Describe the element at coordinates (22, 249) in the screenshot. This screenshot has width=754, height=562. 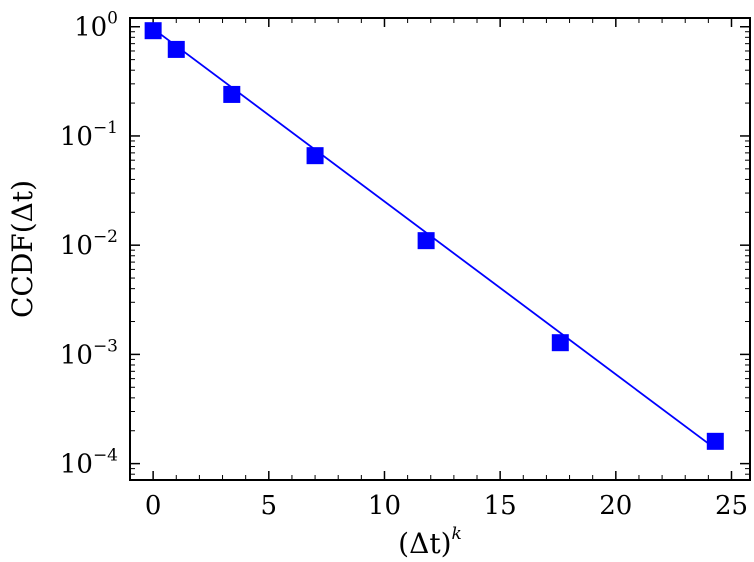
I see `y-axis-title: CCDF(Δt)` at that location.